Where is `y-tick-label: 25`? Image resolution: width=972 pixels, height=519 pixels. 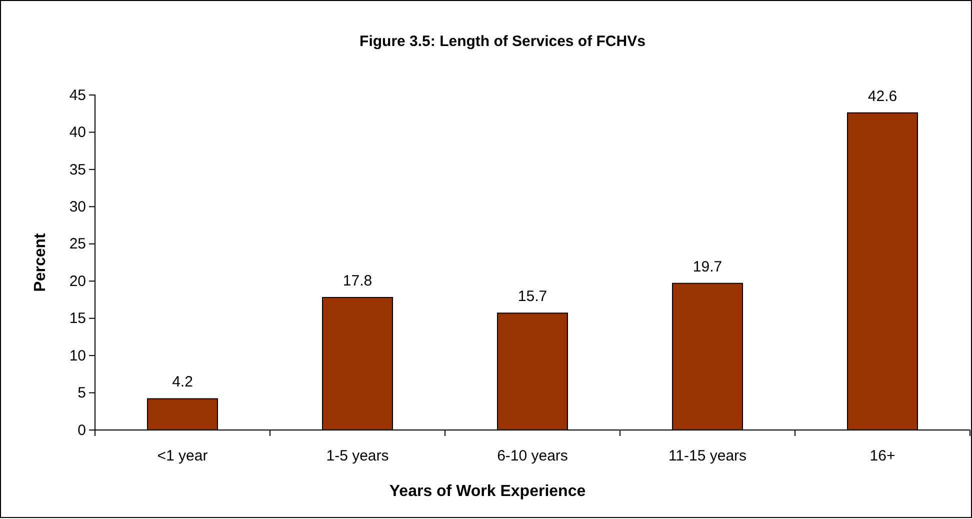
y-tick-label: 25 is located at coordinates (77, 244).